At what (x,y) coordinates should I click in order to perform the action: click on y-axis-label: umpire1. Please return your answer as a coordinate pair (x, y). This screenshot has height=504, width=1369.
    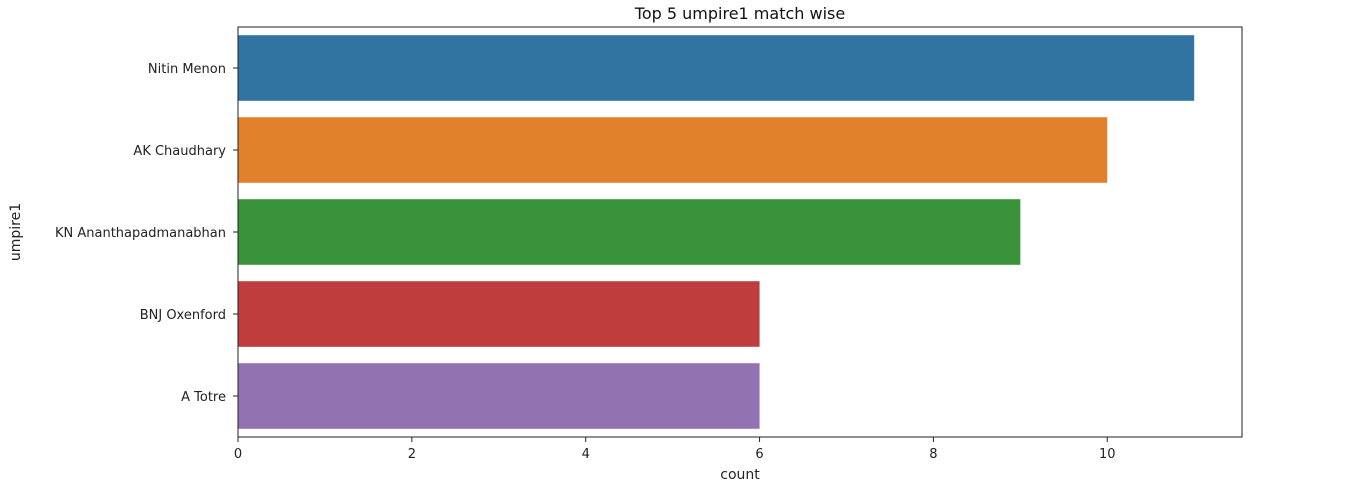
    Looking at the image, I should click on (16, 232).